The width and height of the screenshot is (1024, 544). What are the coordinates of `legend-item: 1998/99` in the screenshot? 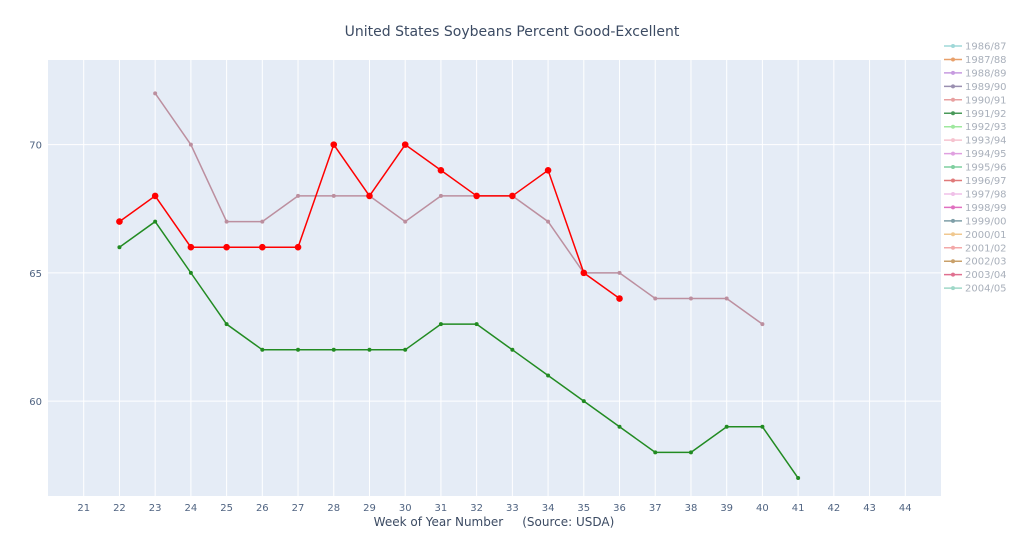 It's located at (975, 208).